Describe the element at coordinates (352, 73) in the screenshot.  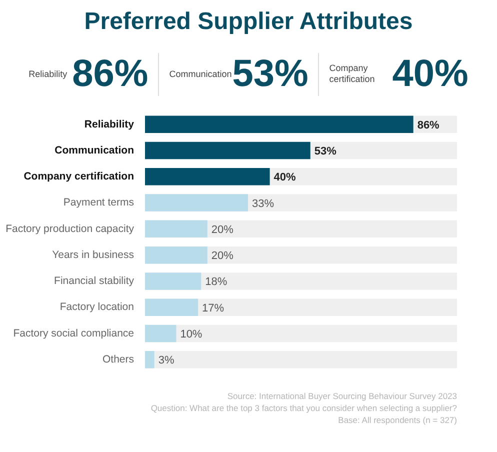
I see `category-label: Company certification` at that location.